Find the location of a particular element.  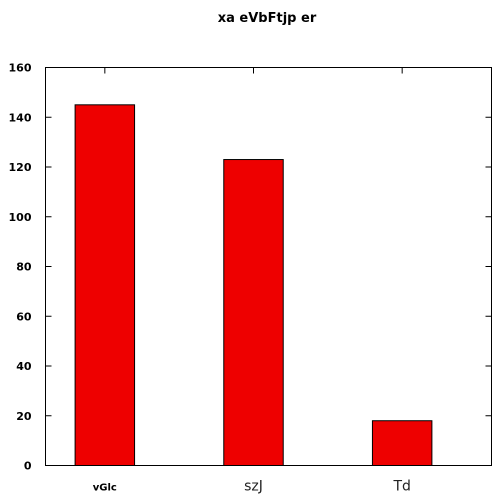

y-tick-label: 160 is located at coordinates (20, 68).